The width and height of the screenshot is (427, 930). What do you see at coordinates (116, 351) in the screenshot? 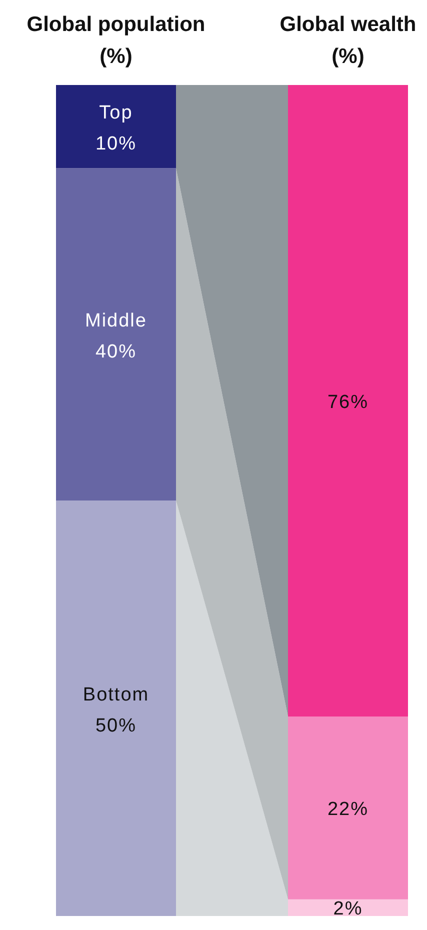
I see `data-label: 40%` at bounding box center [116, 351].